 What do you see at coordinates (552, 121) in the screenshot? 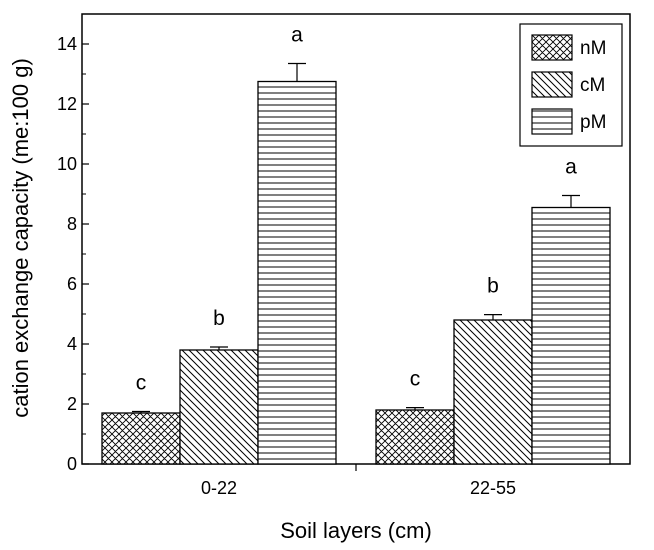
I see `legend-swatch-pM` at bounding box center [552, 121].